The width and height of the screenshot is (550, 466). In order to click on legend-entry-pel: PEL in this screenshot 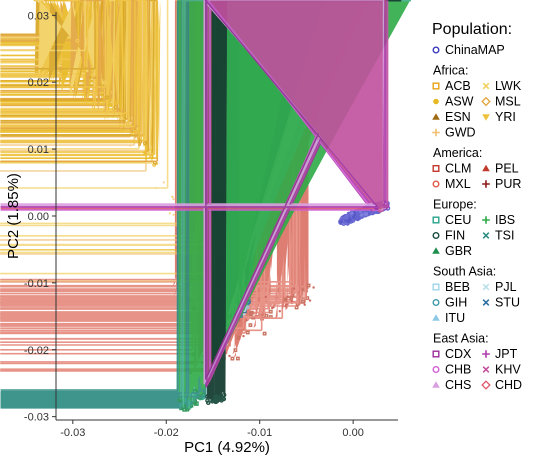, I will do `click(500, 169)`.